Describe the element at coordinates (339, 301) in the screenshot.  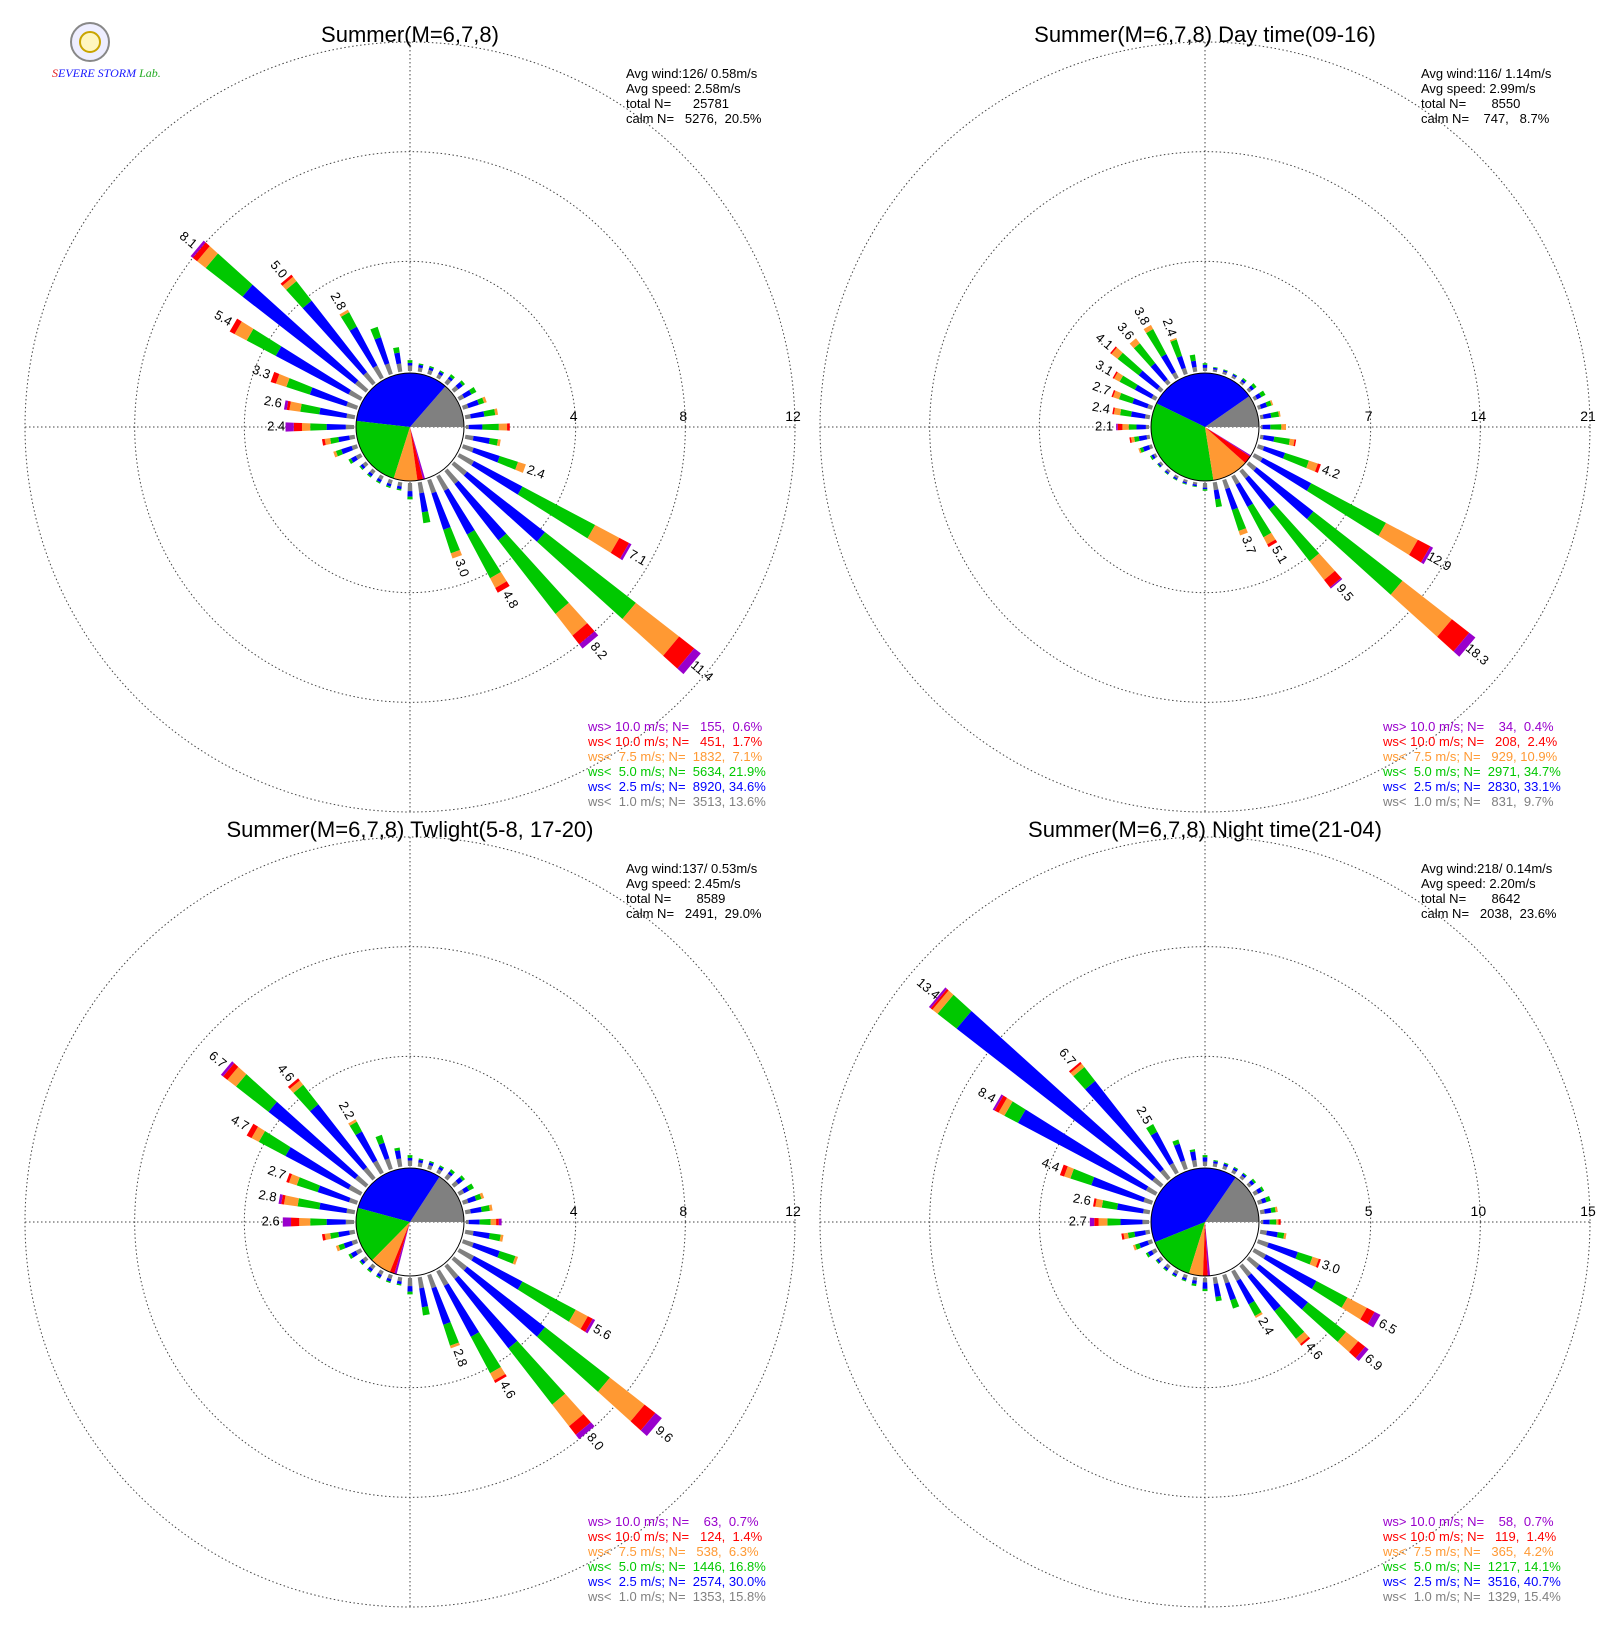
I see `petal-value-label: 2.8` at that location.